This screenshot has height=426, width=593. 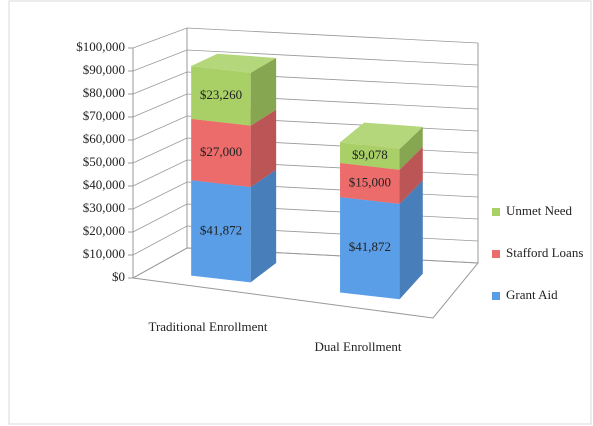 What do you see at coordinates (104, 253) in the screenshot?
I see `y-tick-label: $10,000` at bounding box center [104, 253].